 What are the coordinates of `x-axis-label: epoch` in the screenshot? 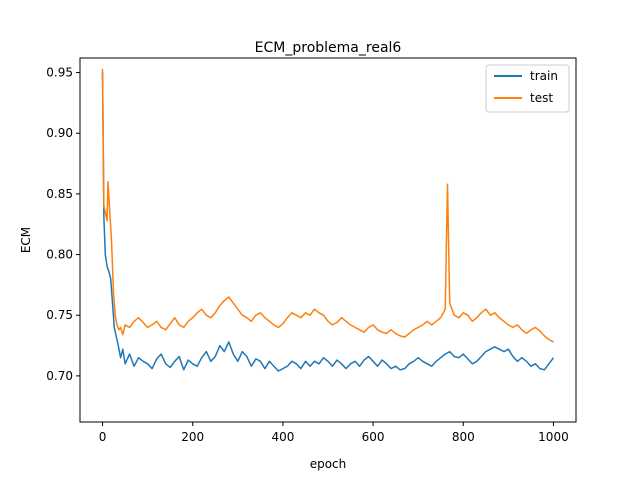 It's located at (328, 464).